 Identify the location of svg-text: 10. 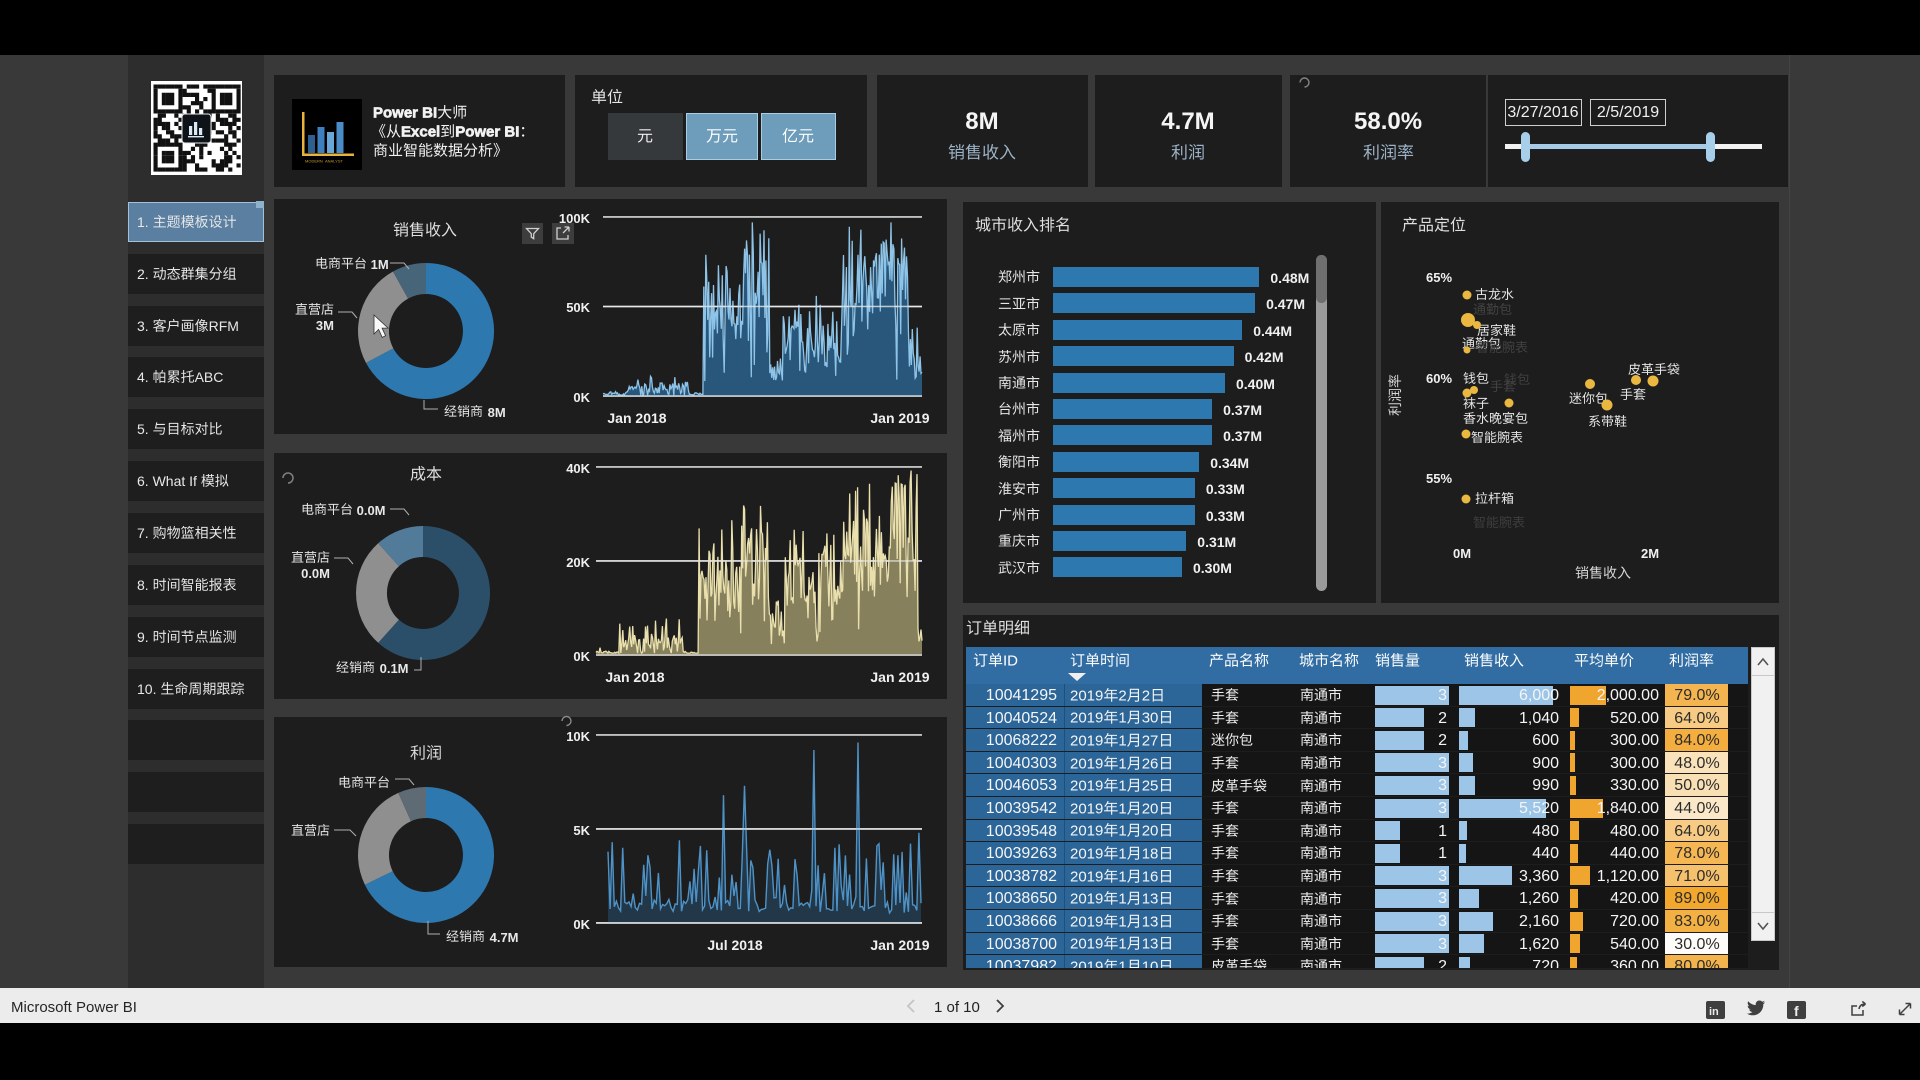
(1150, 963).